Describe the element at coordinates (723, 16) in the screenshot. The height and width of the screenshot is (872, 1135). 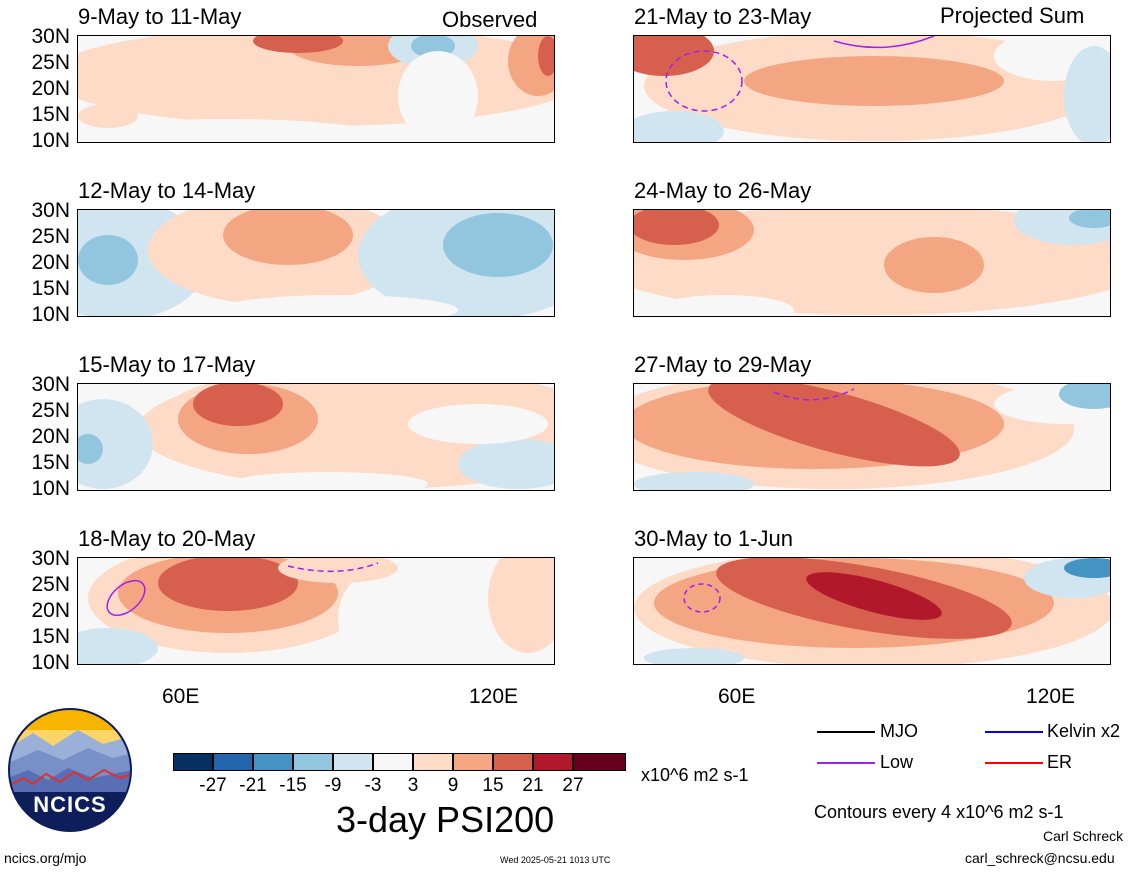
I see `panel-title-5: 21-May to 23-May` at that location.